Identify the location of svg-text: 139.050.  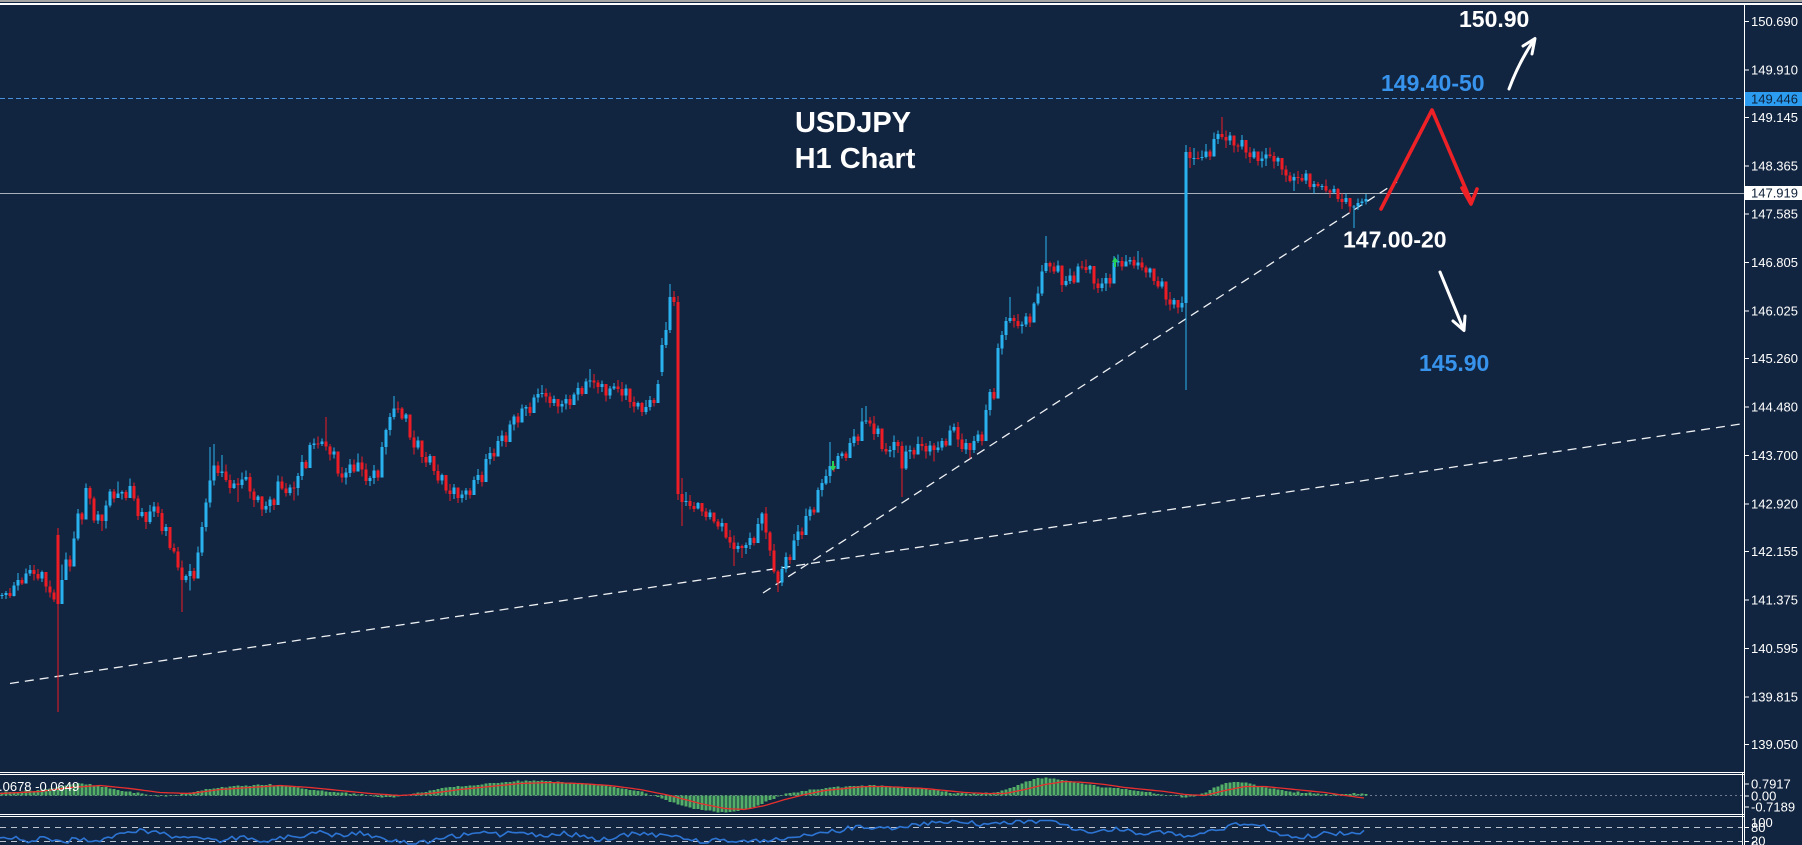
(1774, 744).